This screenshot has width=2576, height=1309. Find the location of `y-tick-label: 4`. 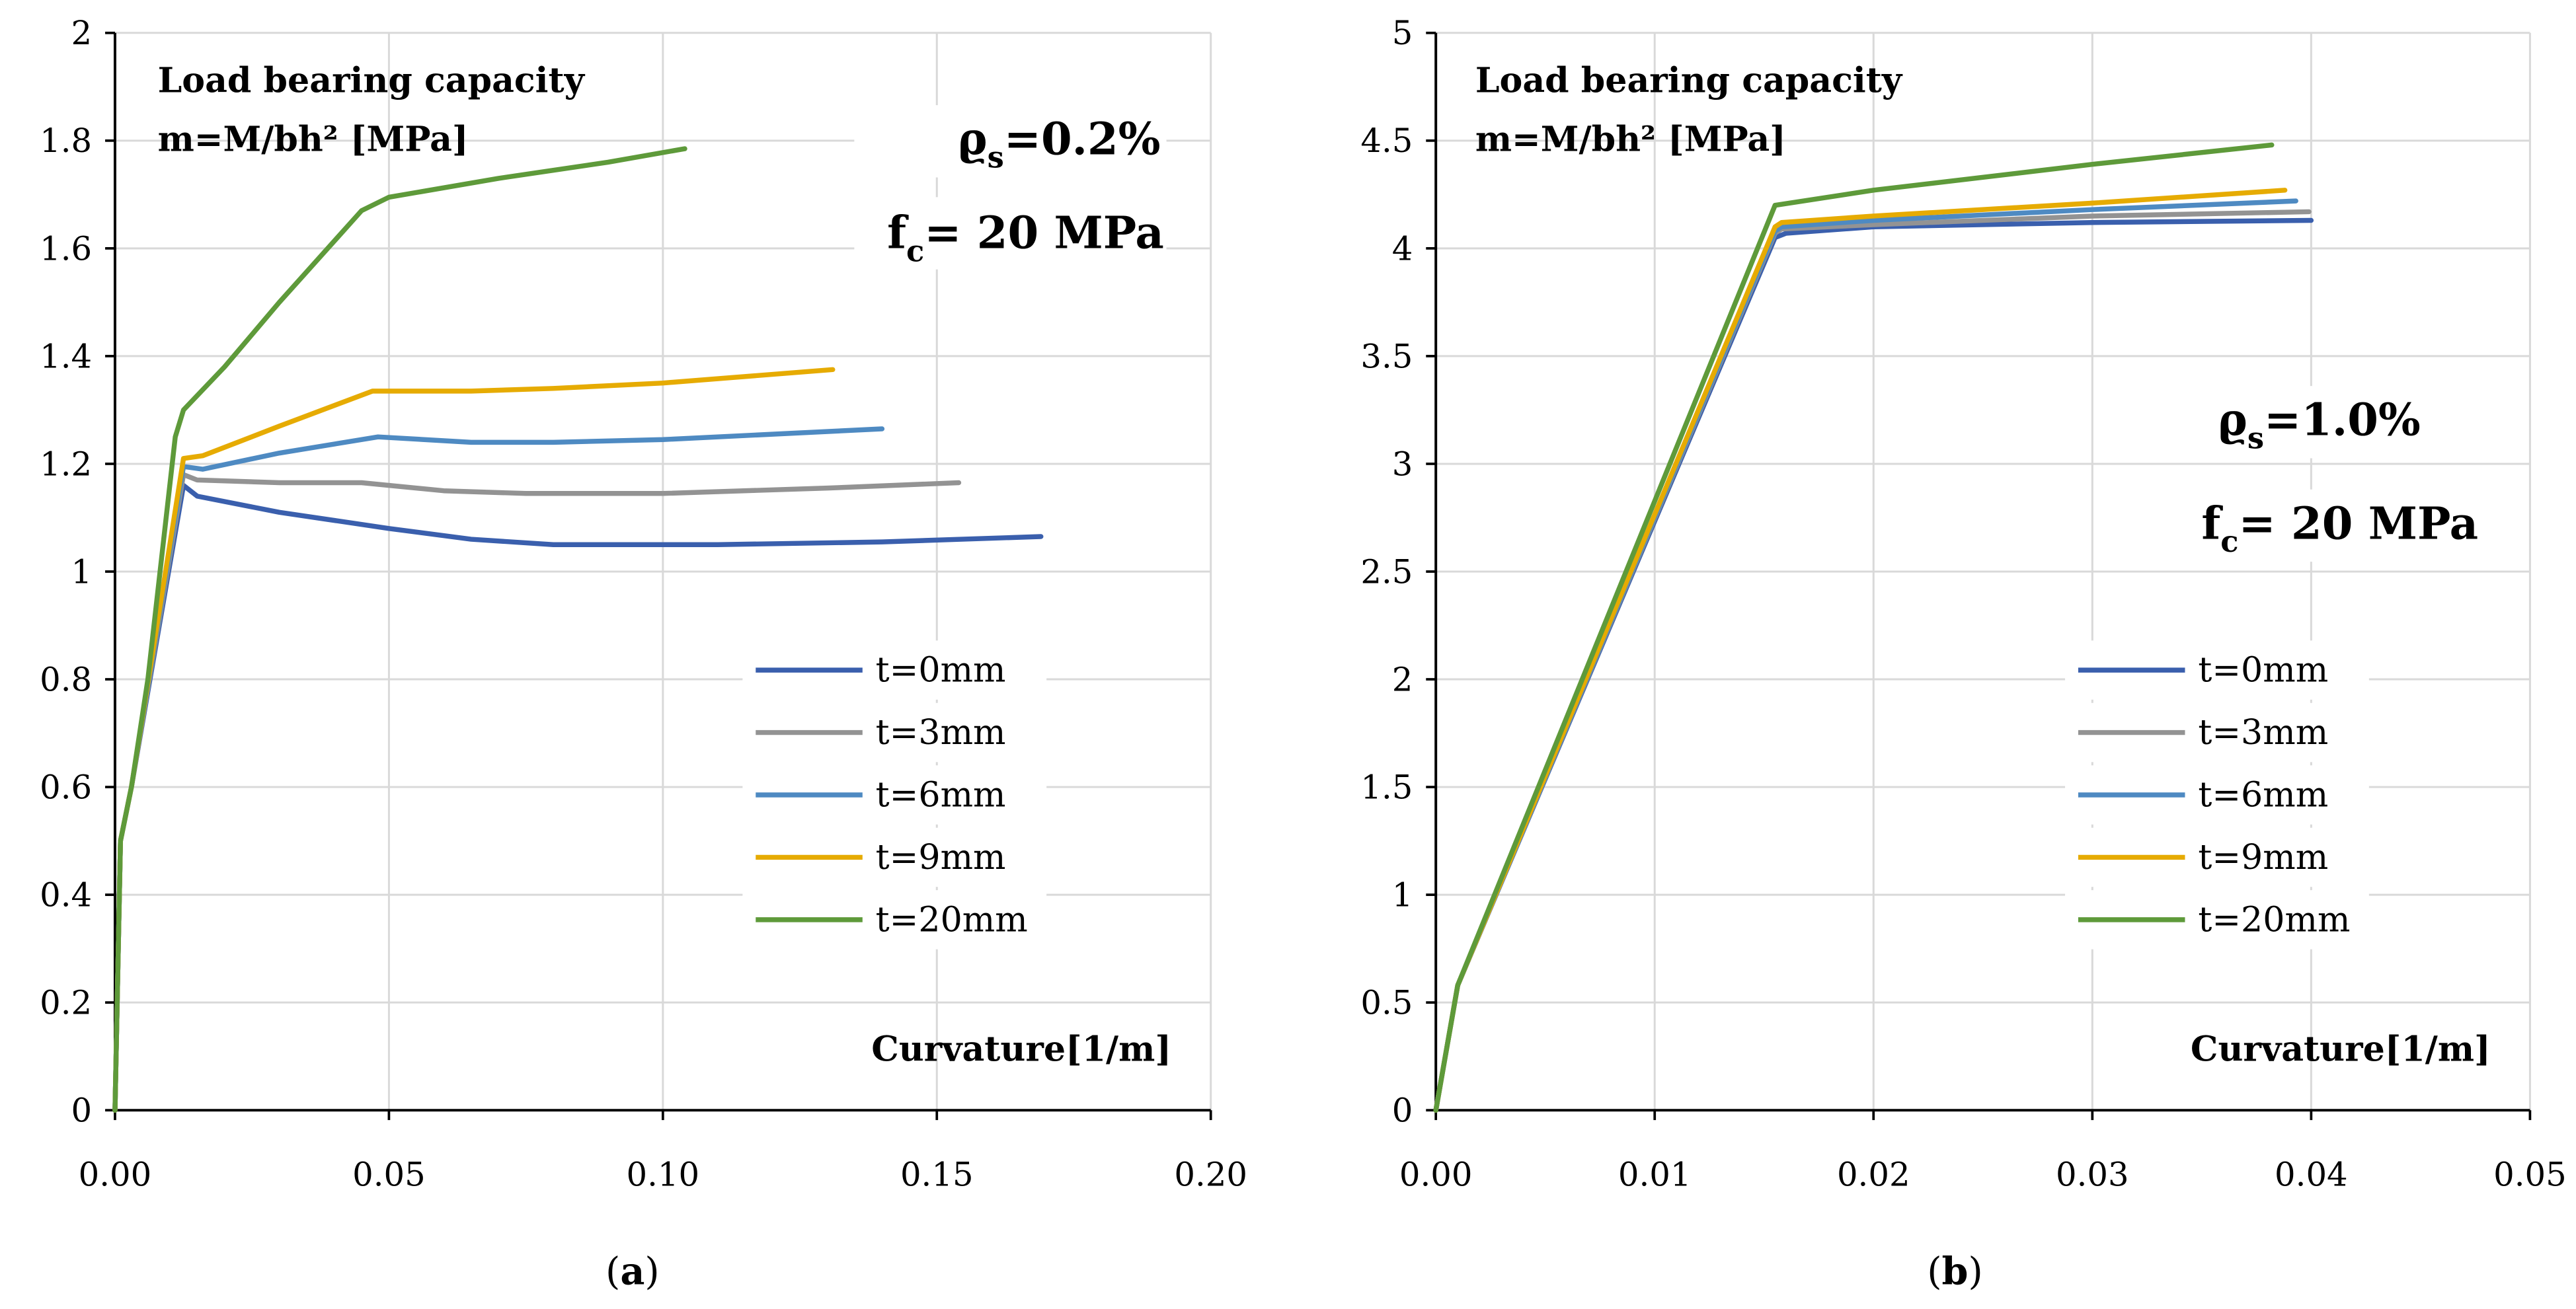

y-tick-label: 4 is located at coordinates (1402, 248).